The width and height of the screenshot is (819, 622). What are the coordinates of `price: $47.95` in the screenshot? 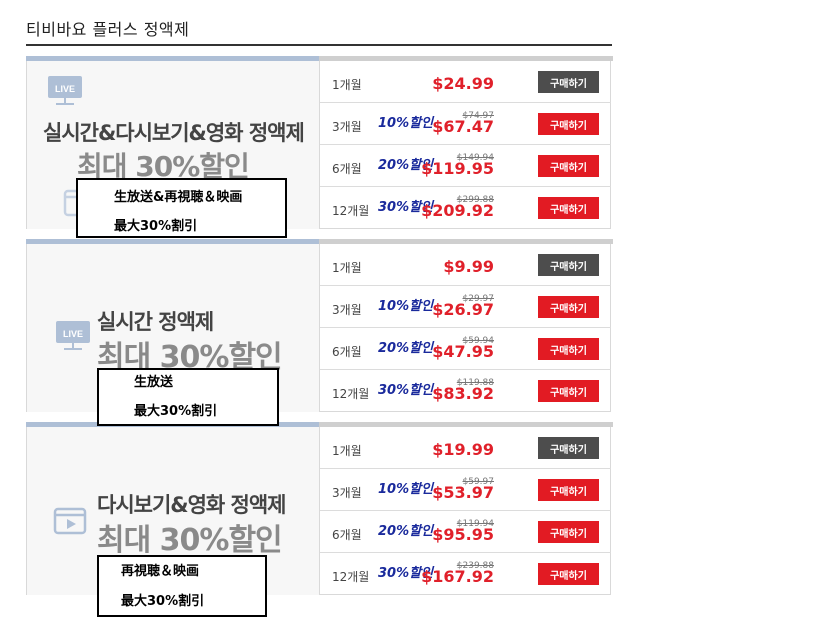 It's located at (463, 351).